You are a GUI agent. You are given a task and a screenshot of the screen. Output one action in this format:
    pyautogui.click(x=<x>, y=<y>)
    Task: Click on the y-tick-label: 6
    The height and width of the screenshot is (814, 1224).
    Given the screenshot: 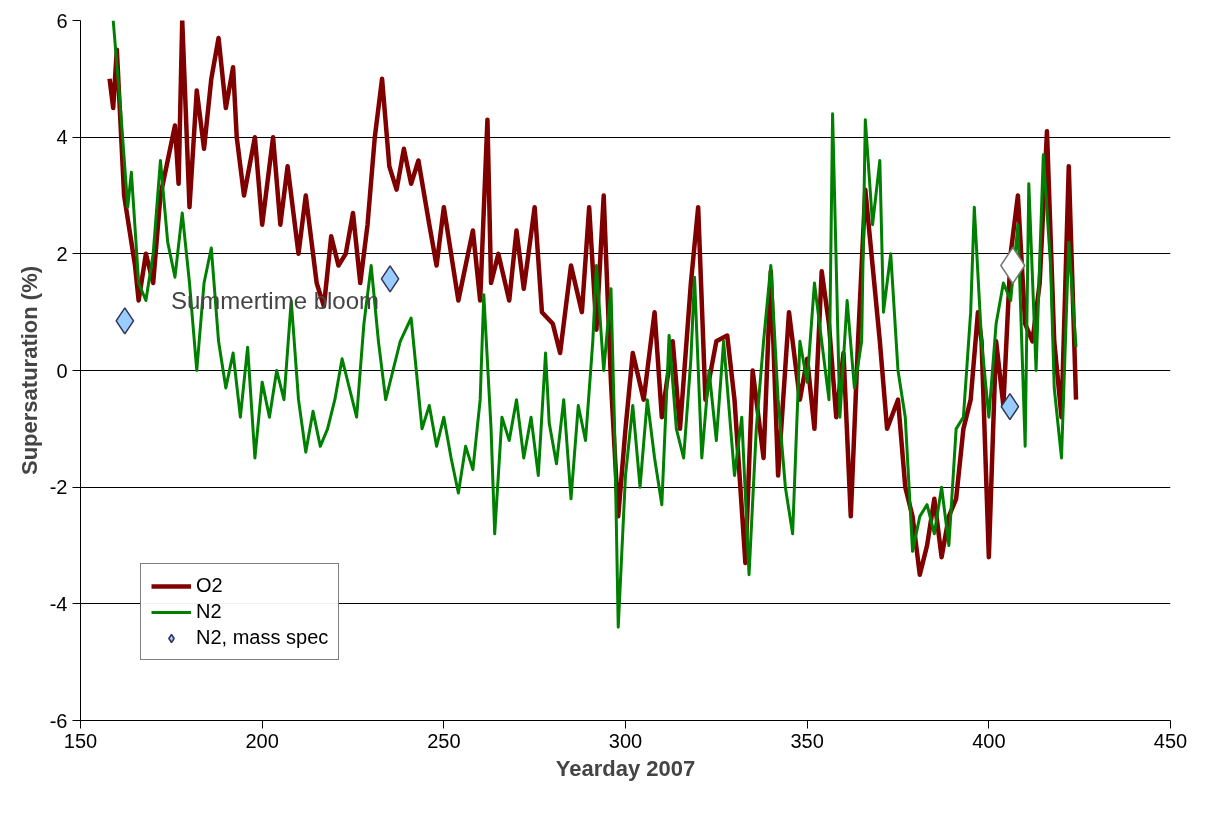 What is the action you would take?
    pyautogui.click(x=62, y=20)
    